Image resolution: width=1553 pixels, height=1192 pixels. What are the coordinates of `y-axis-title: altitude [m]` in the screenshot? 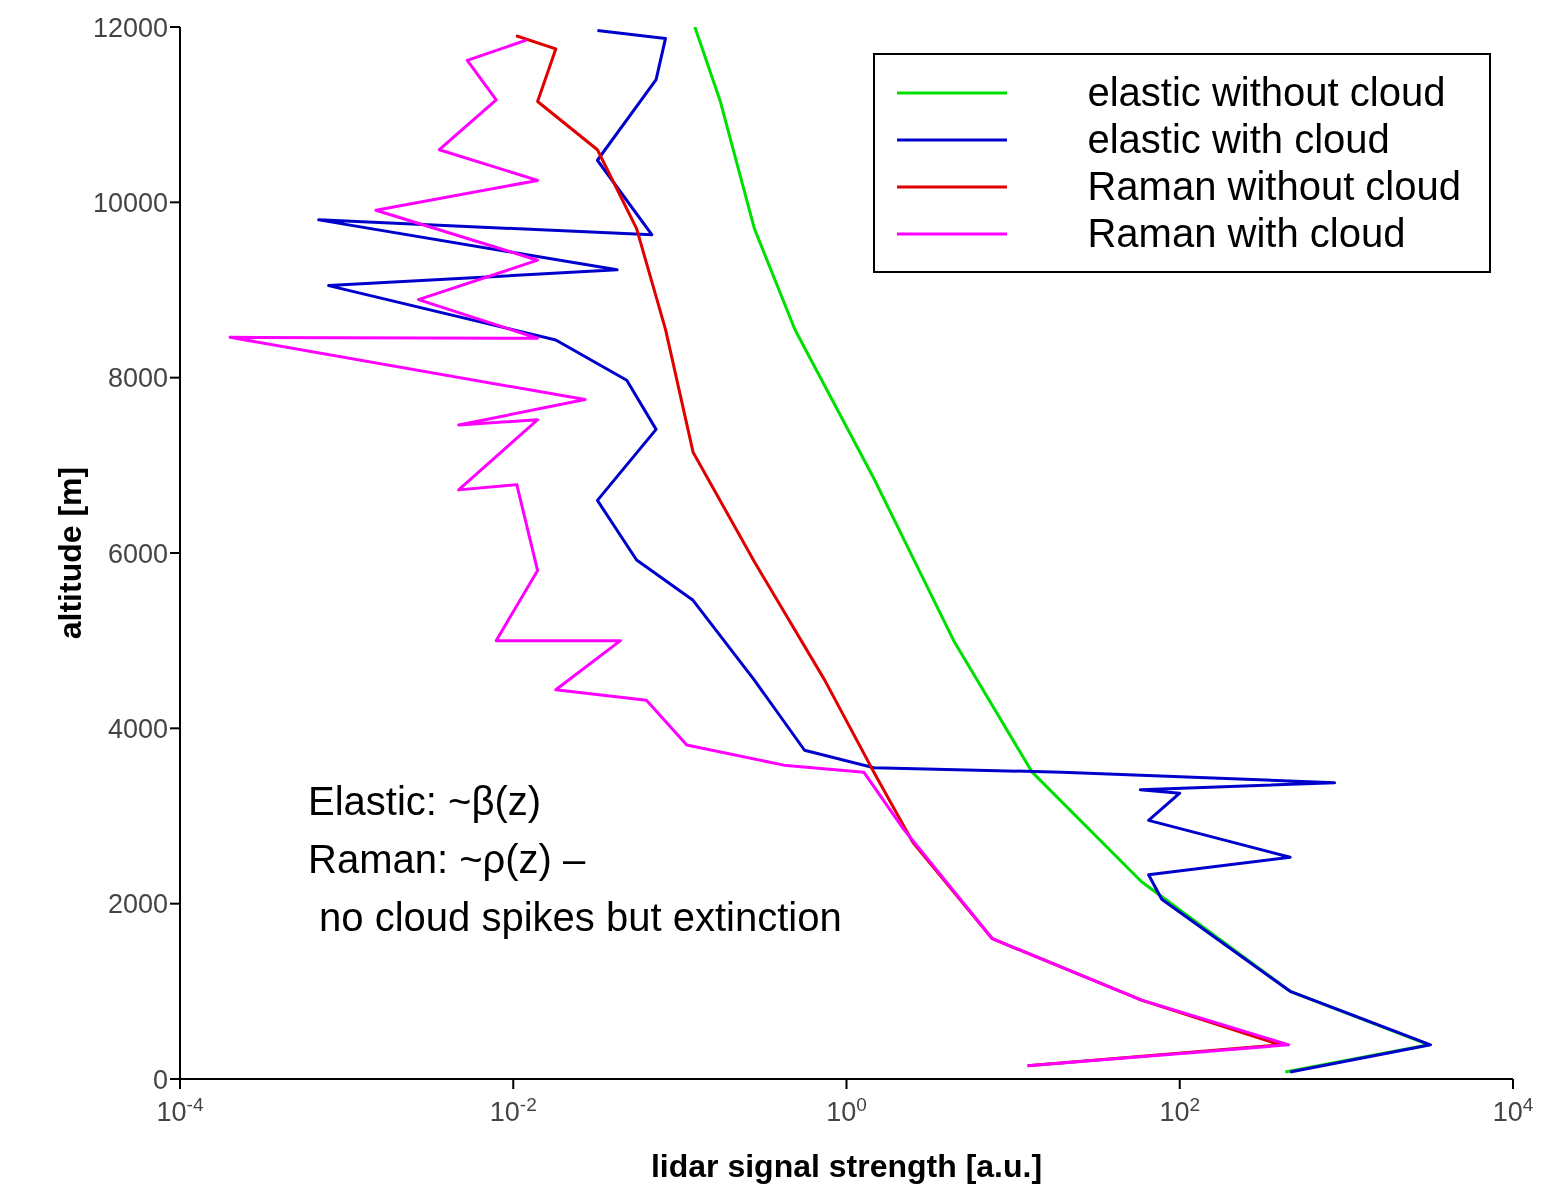 It's located at (70, 553).